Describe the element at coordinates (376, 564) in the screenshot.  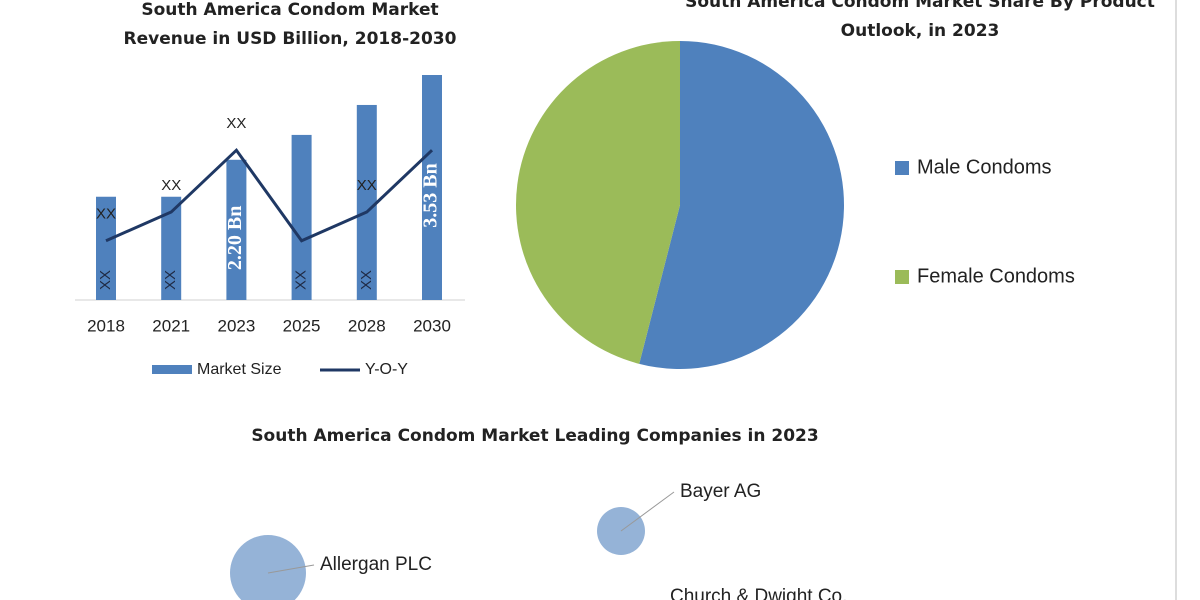
I see `bubble-label: Allergan PLC` at that location.